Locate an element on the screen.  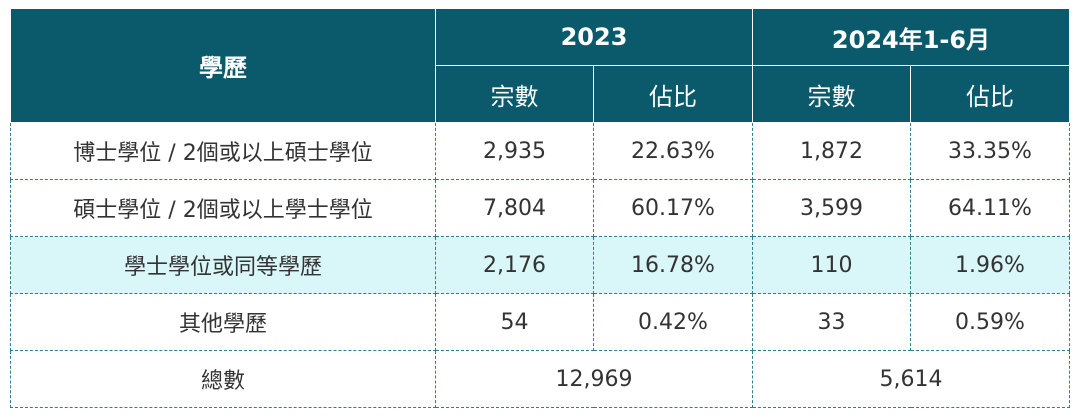
row-count-2023: 2,935 is located at coordinates (514, 151).